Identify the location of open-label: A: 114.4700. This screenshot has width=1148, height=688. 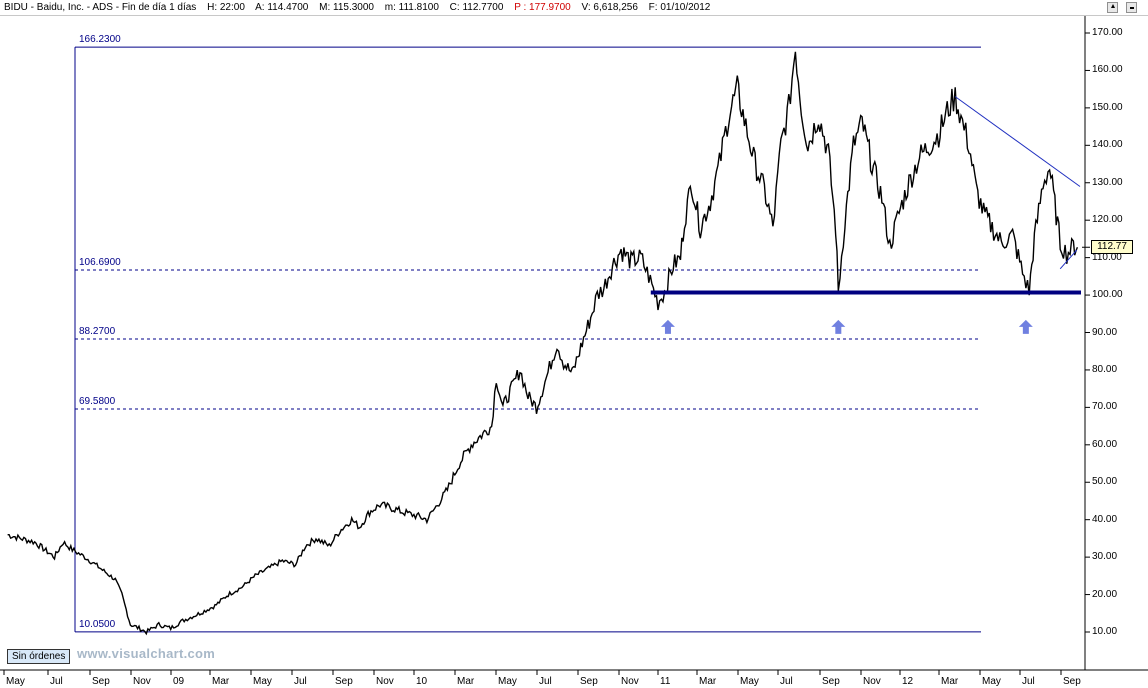
(282, 7).